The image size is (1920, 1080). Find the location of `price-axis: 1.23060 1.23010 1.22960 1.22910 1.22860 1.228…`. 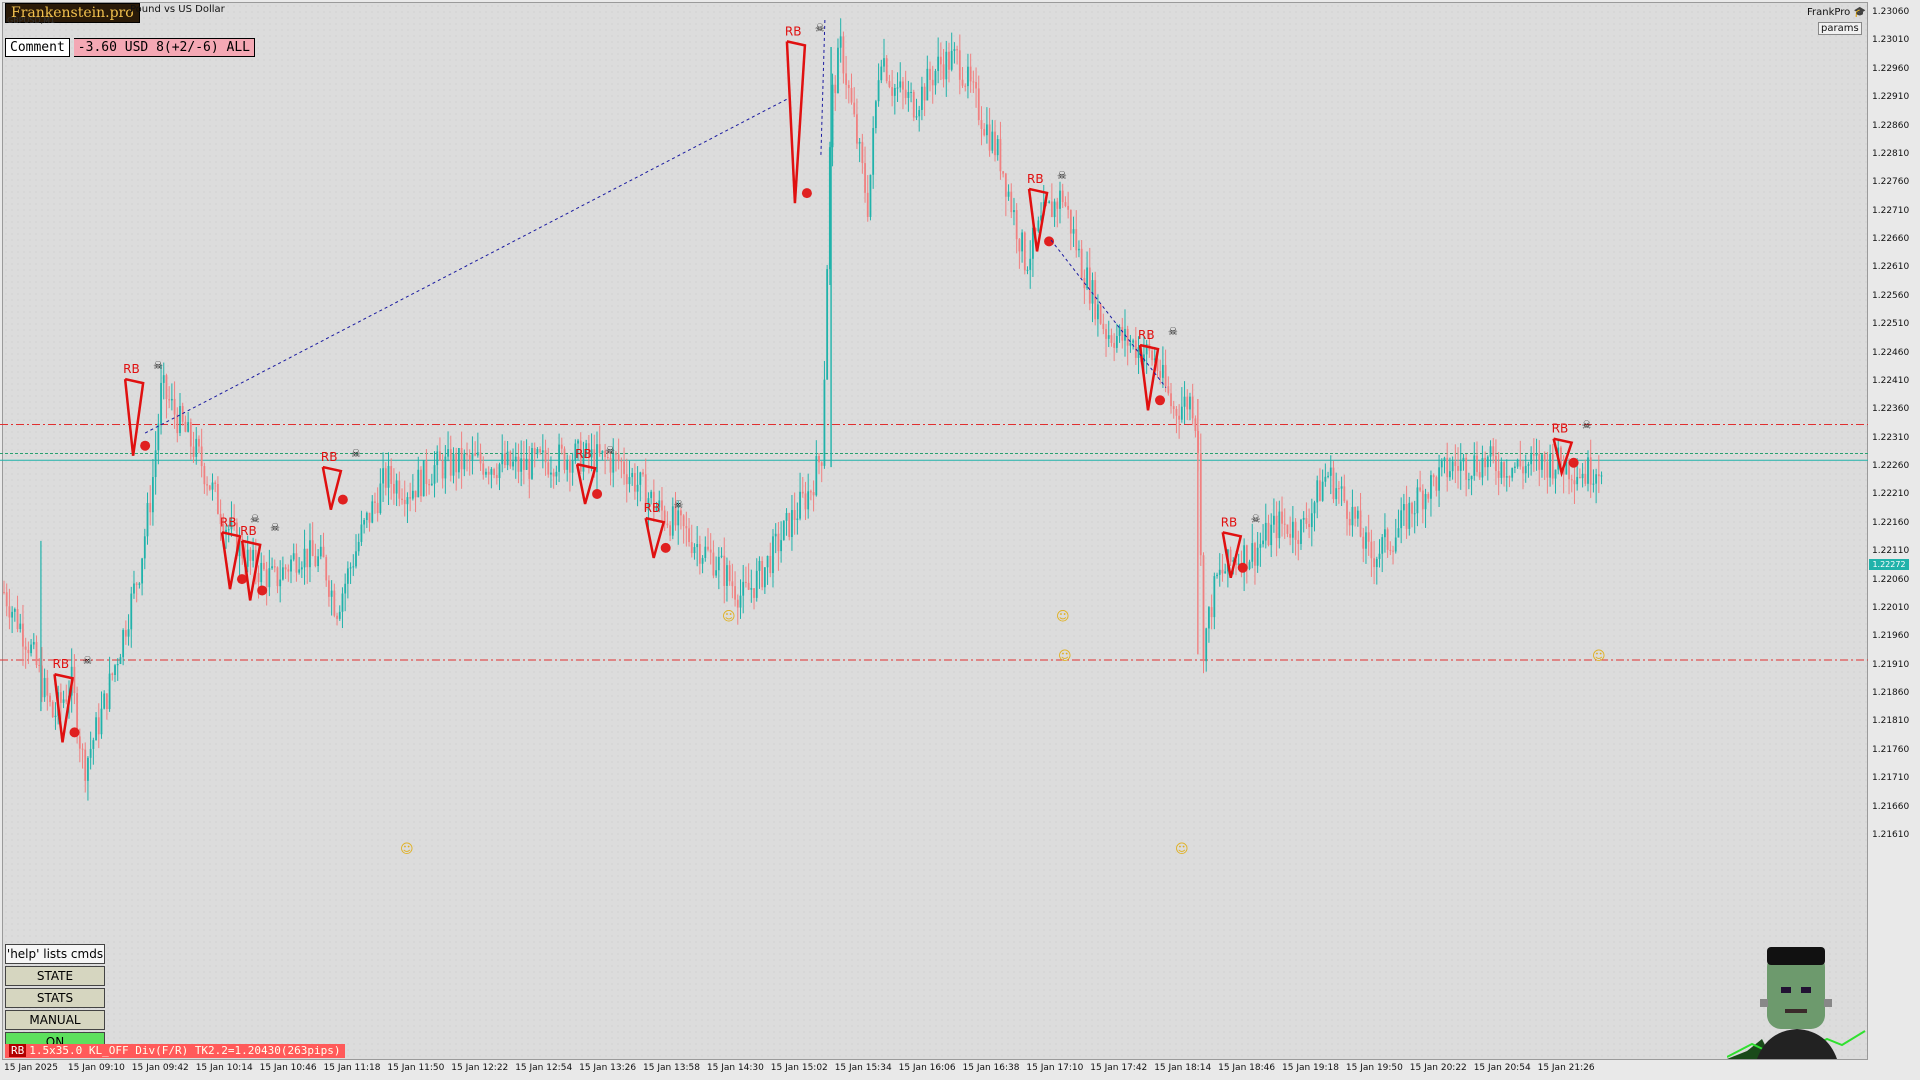

price-axis: 1.23060 1.23010 1.22960 1.22910 1.22860 1.228… is located at coordinates (1894, 530).